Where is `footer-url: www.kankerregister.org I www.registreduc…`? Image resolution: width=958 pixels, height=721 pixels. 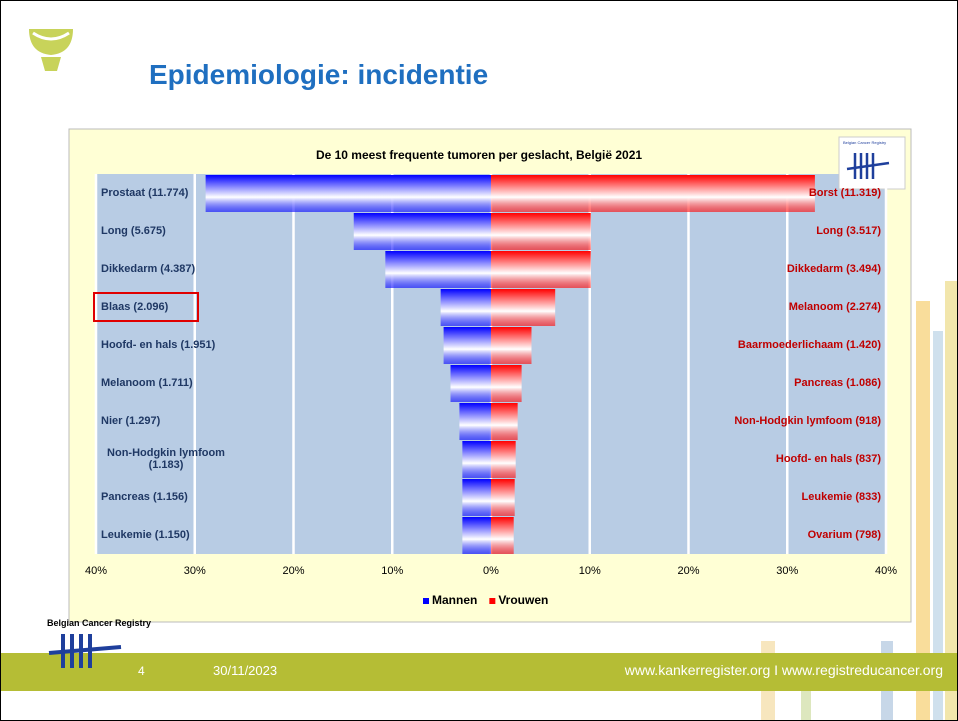
footer-url: www.kankerregister.org I www.registreduc… is located at coordinates (783, 670).